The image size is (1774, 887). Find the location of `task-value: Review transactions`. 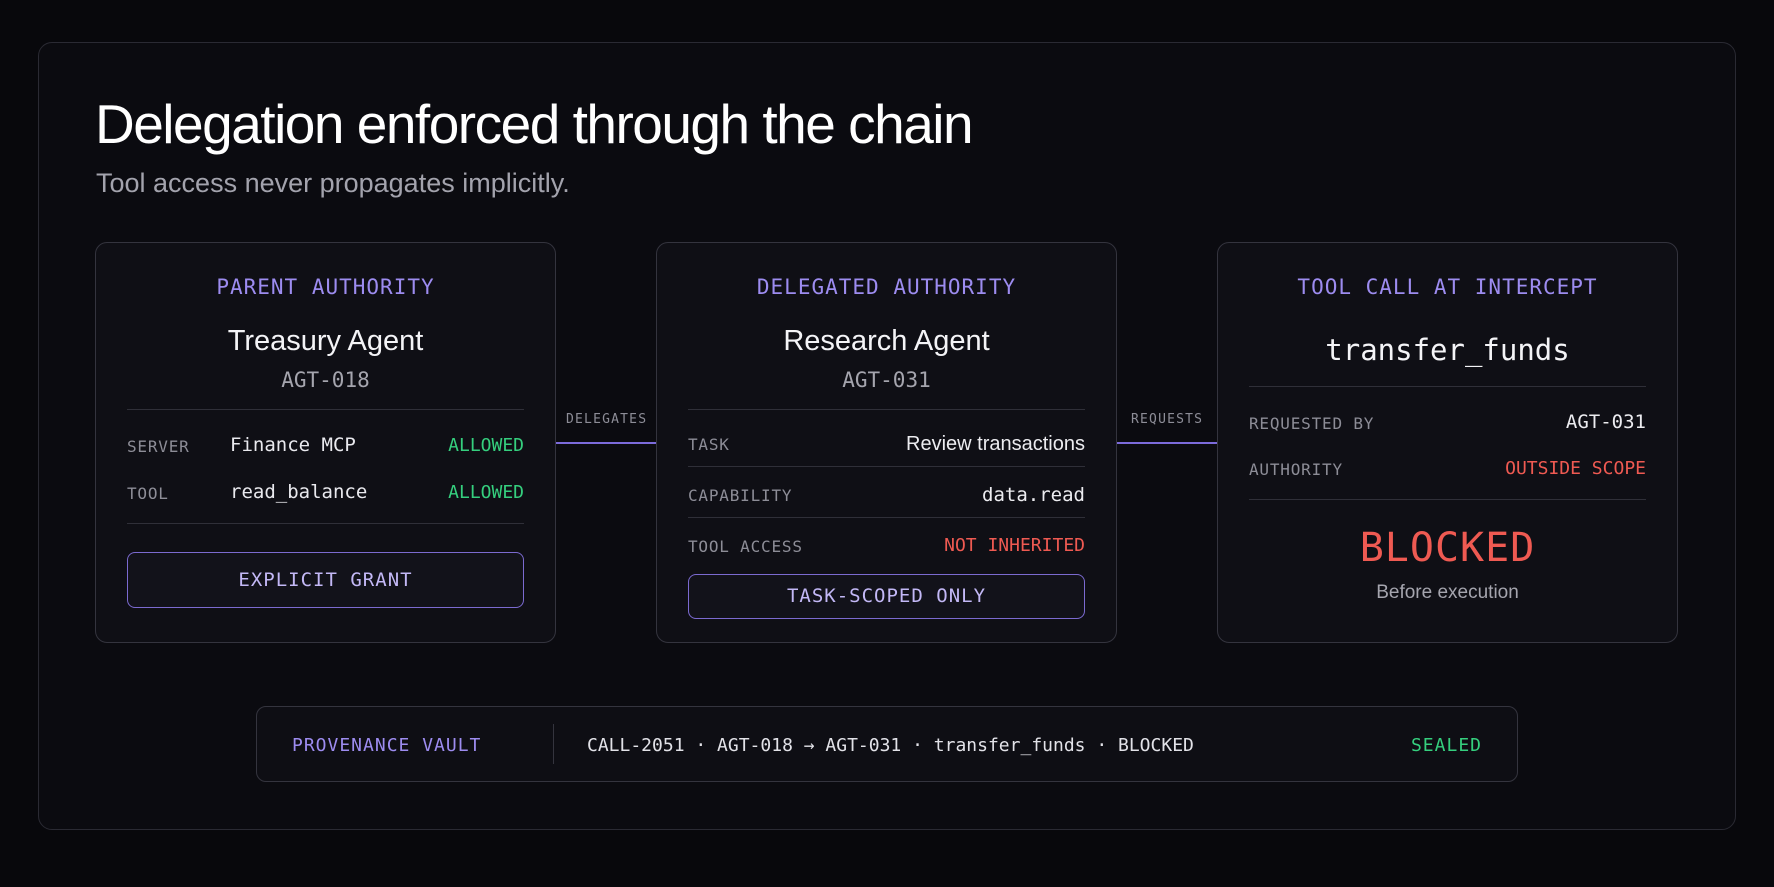

task-value: Review transactions is located at coordinates (995, 444).